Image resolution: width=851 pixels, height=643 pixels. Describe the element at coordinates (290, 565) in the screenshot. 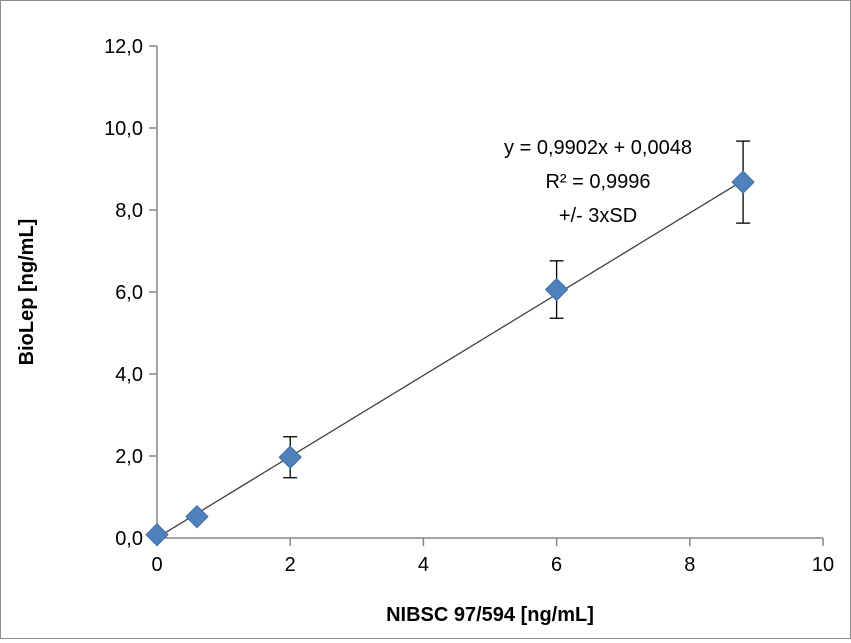

I see `x-tick-label: 2` at that location.